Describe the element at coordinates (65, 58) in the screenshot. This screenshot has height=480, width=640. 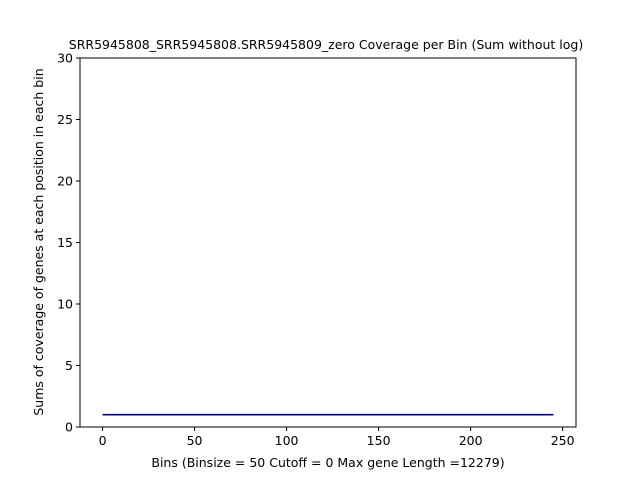
I see `y-tick-label: 30` at that location.